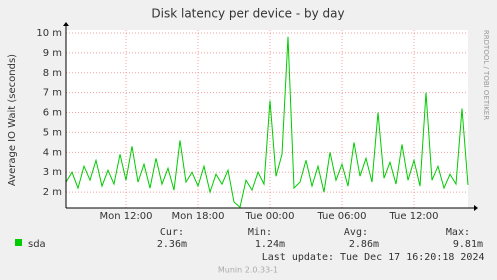  I want to click on legend-value: 2.36m, so click(172, 244).